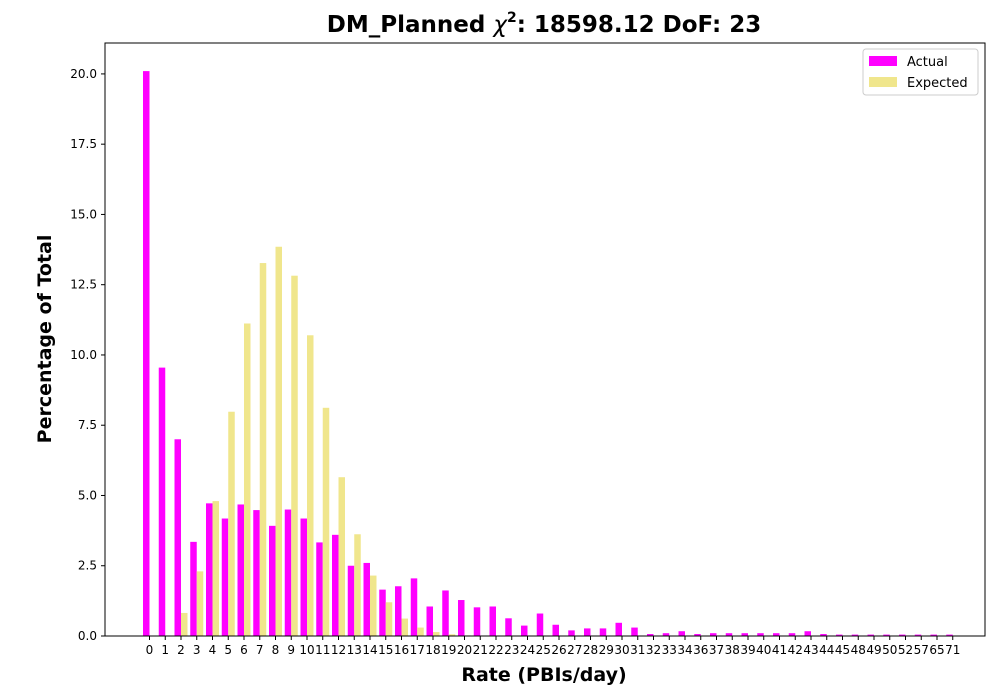  Describe the element at coordinates (87, 495) in the screenshot. I see `y-tick-label: 5.0` at that location.